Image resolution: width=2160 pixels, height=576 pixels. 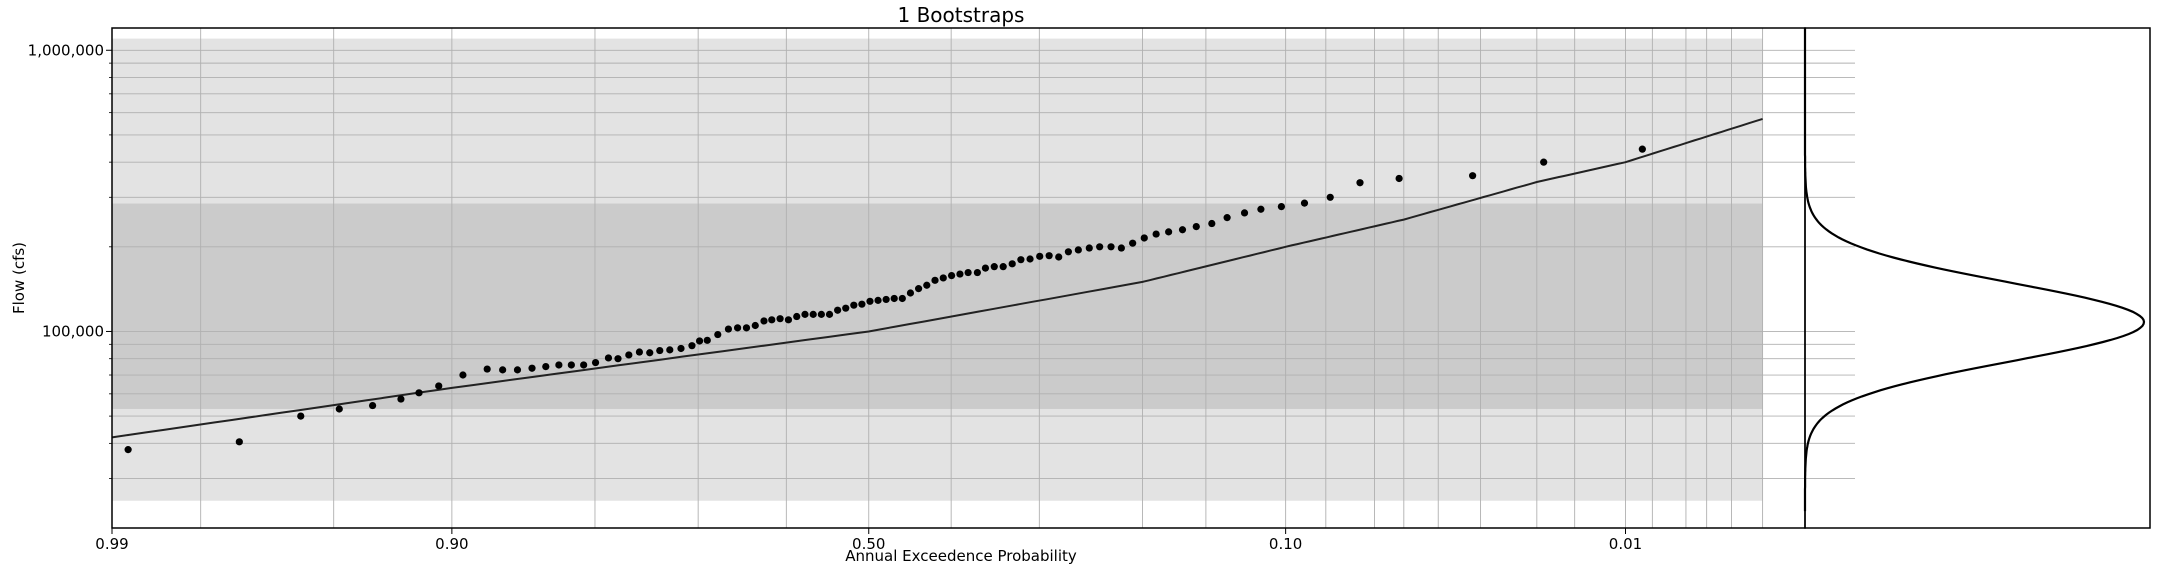 I want to click on x-axis-label: Annual Exceedence Probability, so click(x=961, y=556).